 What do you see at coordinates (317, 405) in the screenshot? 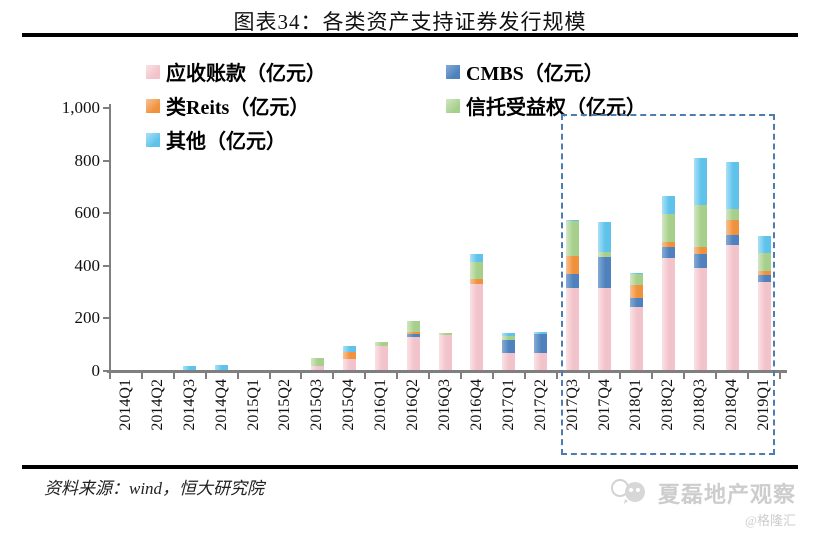
I see `x-axis-category-label: 2015Q3` at bounding box center [317, 405].